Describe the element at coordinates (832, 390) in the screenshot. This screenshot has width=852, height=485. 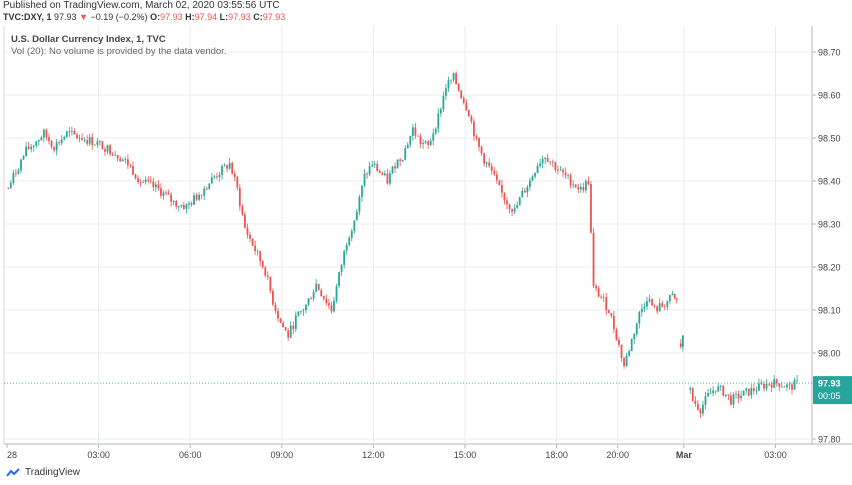
I see `price-badge-bg` at that location.